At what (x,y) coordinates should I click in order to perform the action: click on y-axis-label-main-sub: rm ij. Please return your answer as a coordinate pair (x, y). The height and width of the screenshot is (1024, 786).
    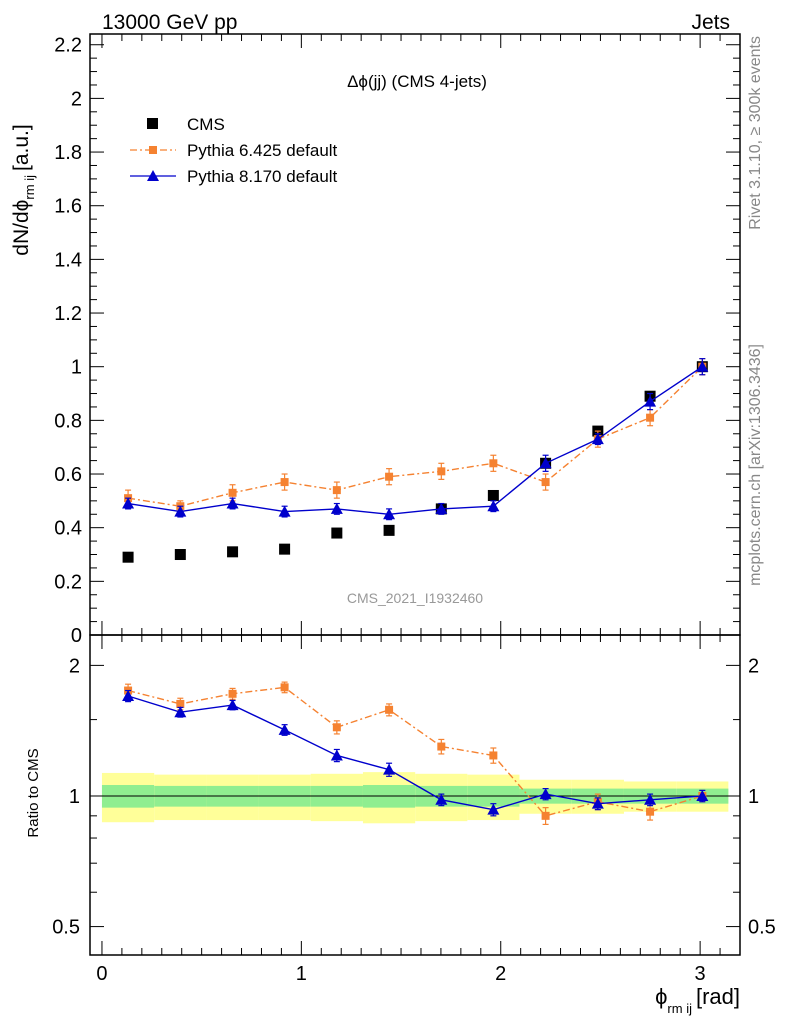
    Looking at the image, I should click on (29, 187).